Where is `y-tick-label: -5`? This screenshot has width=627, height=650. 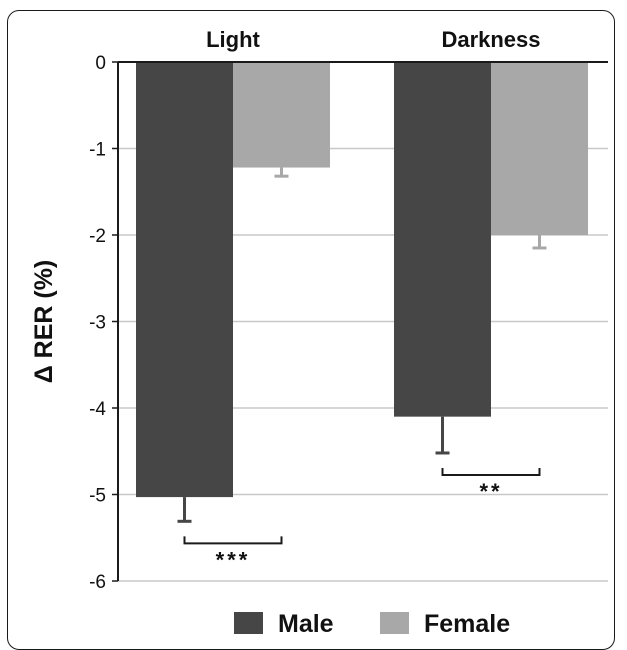 y-tick-label: -5 is located at coordinates (97, 496).